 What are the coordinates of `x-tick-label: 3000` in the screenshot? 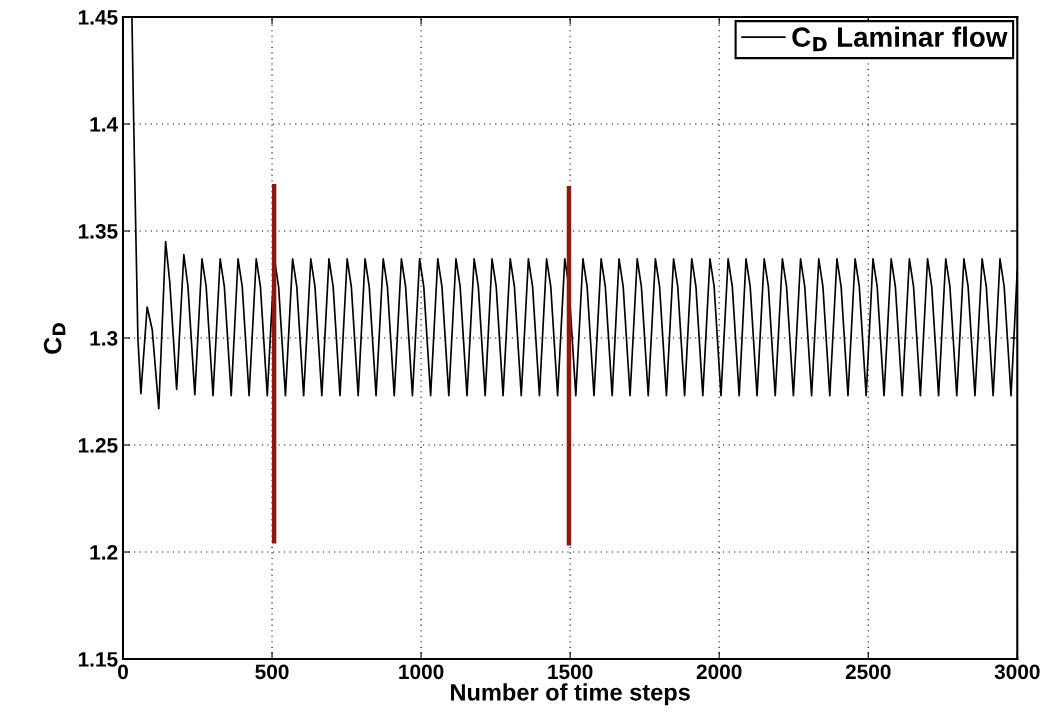 It's located at (1017, 672).